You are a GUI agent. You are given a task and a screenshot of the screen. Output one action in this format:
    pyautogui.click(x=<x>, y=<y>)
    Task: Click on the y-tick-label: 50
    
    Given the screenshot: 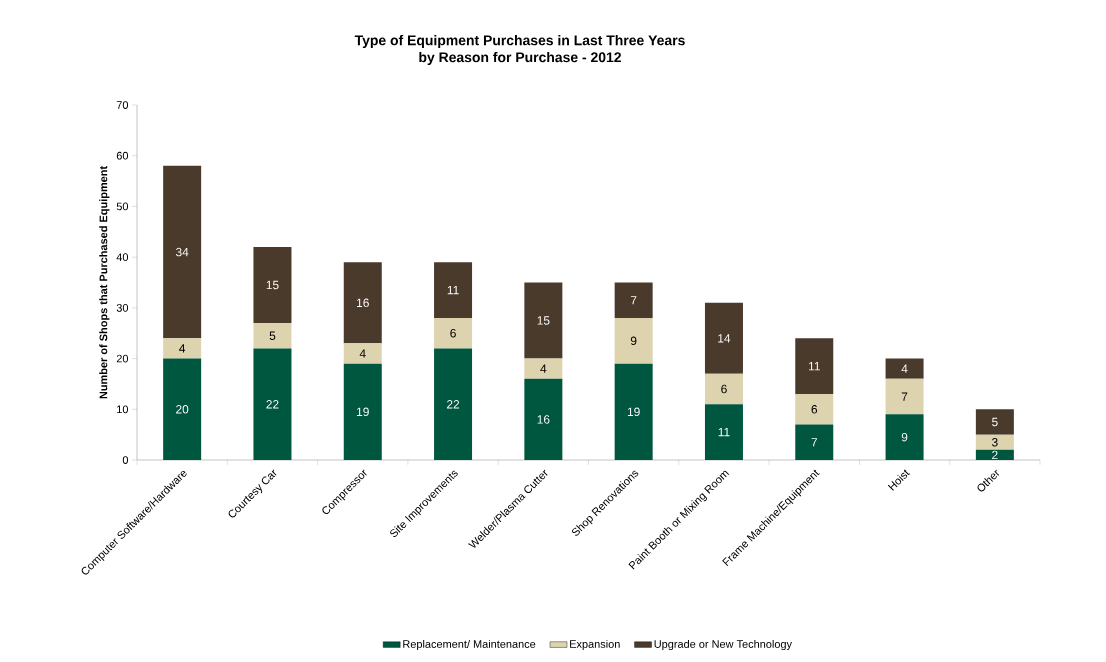 What is the action you would take?
    pyautogui.click(x=122, y=206)
    